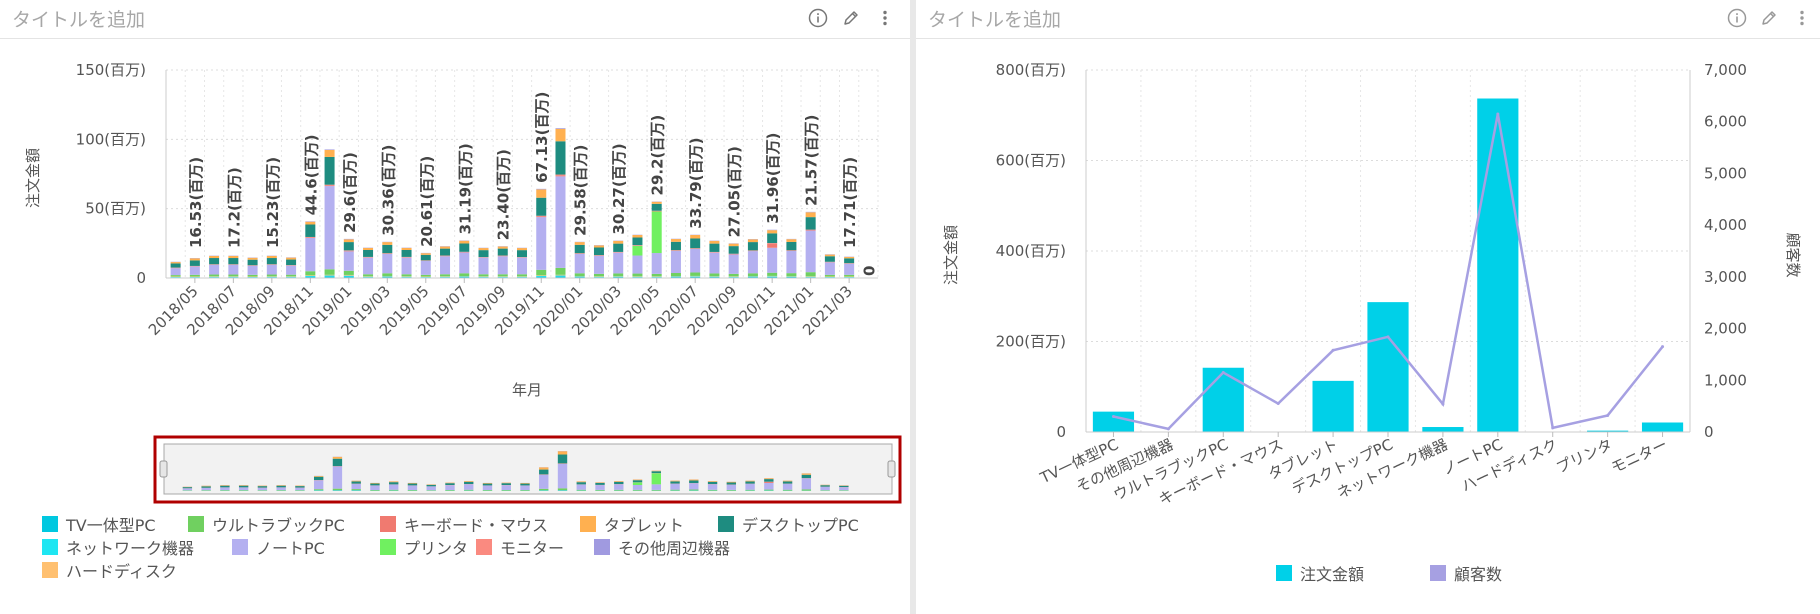 The height and width of the screenshot is (614, 1820). I want to click on legend-item: 注文金額, so click(1320, 573).